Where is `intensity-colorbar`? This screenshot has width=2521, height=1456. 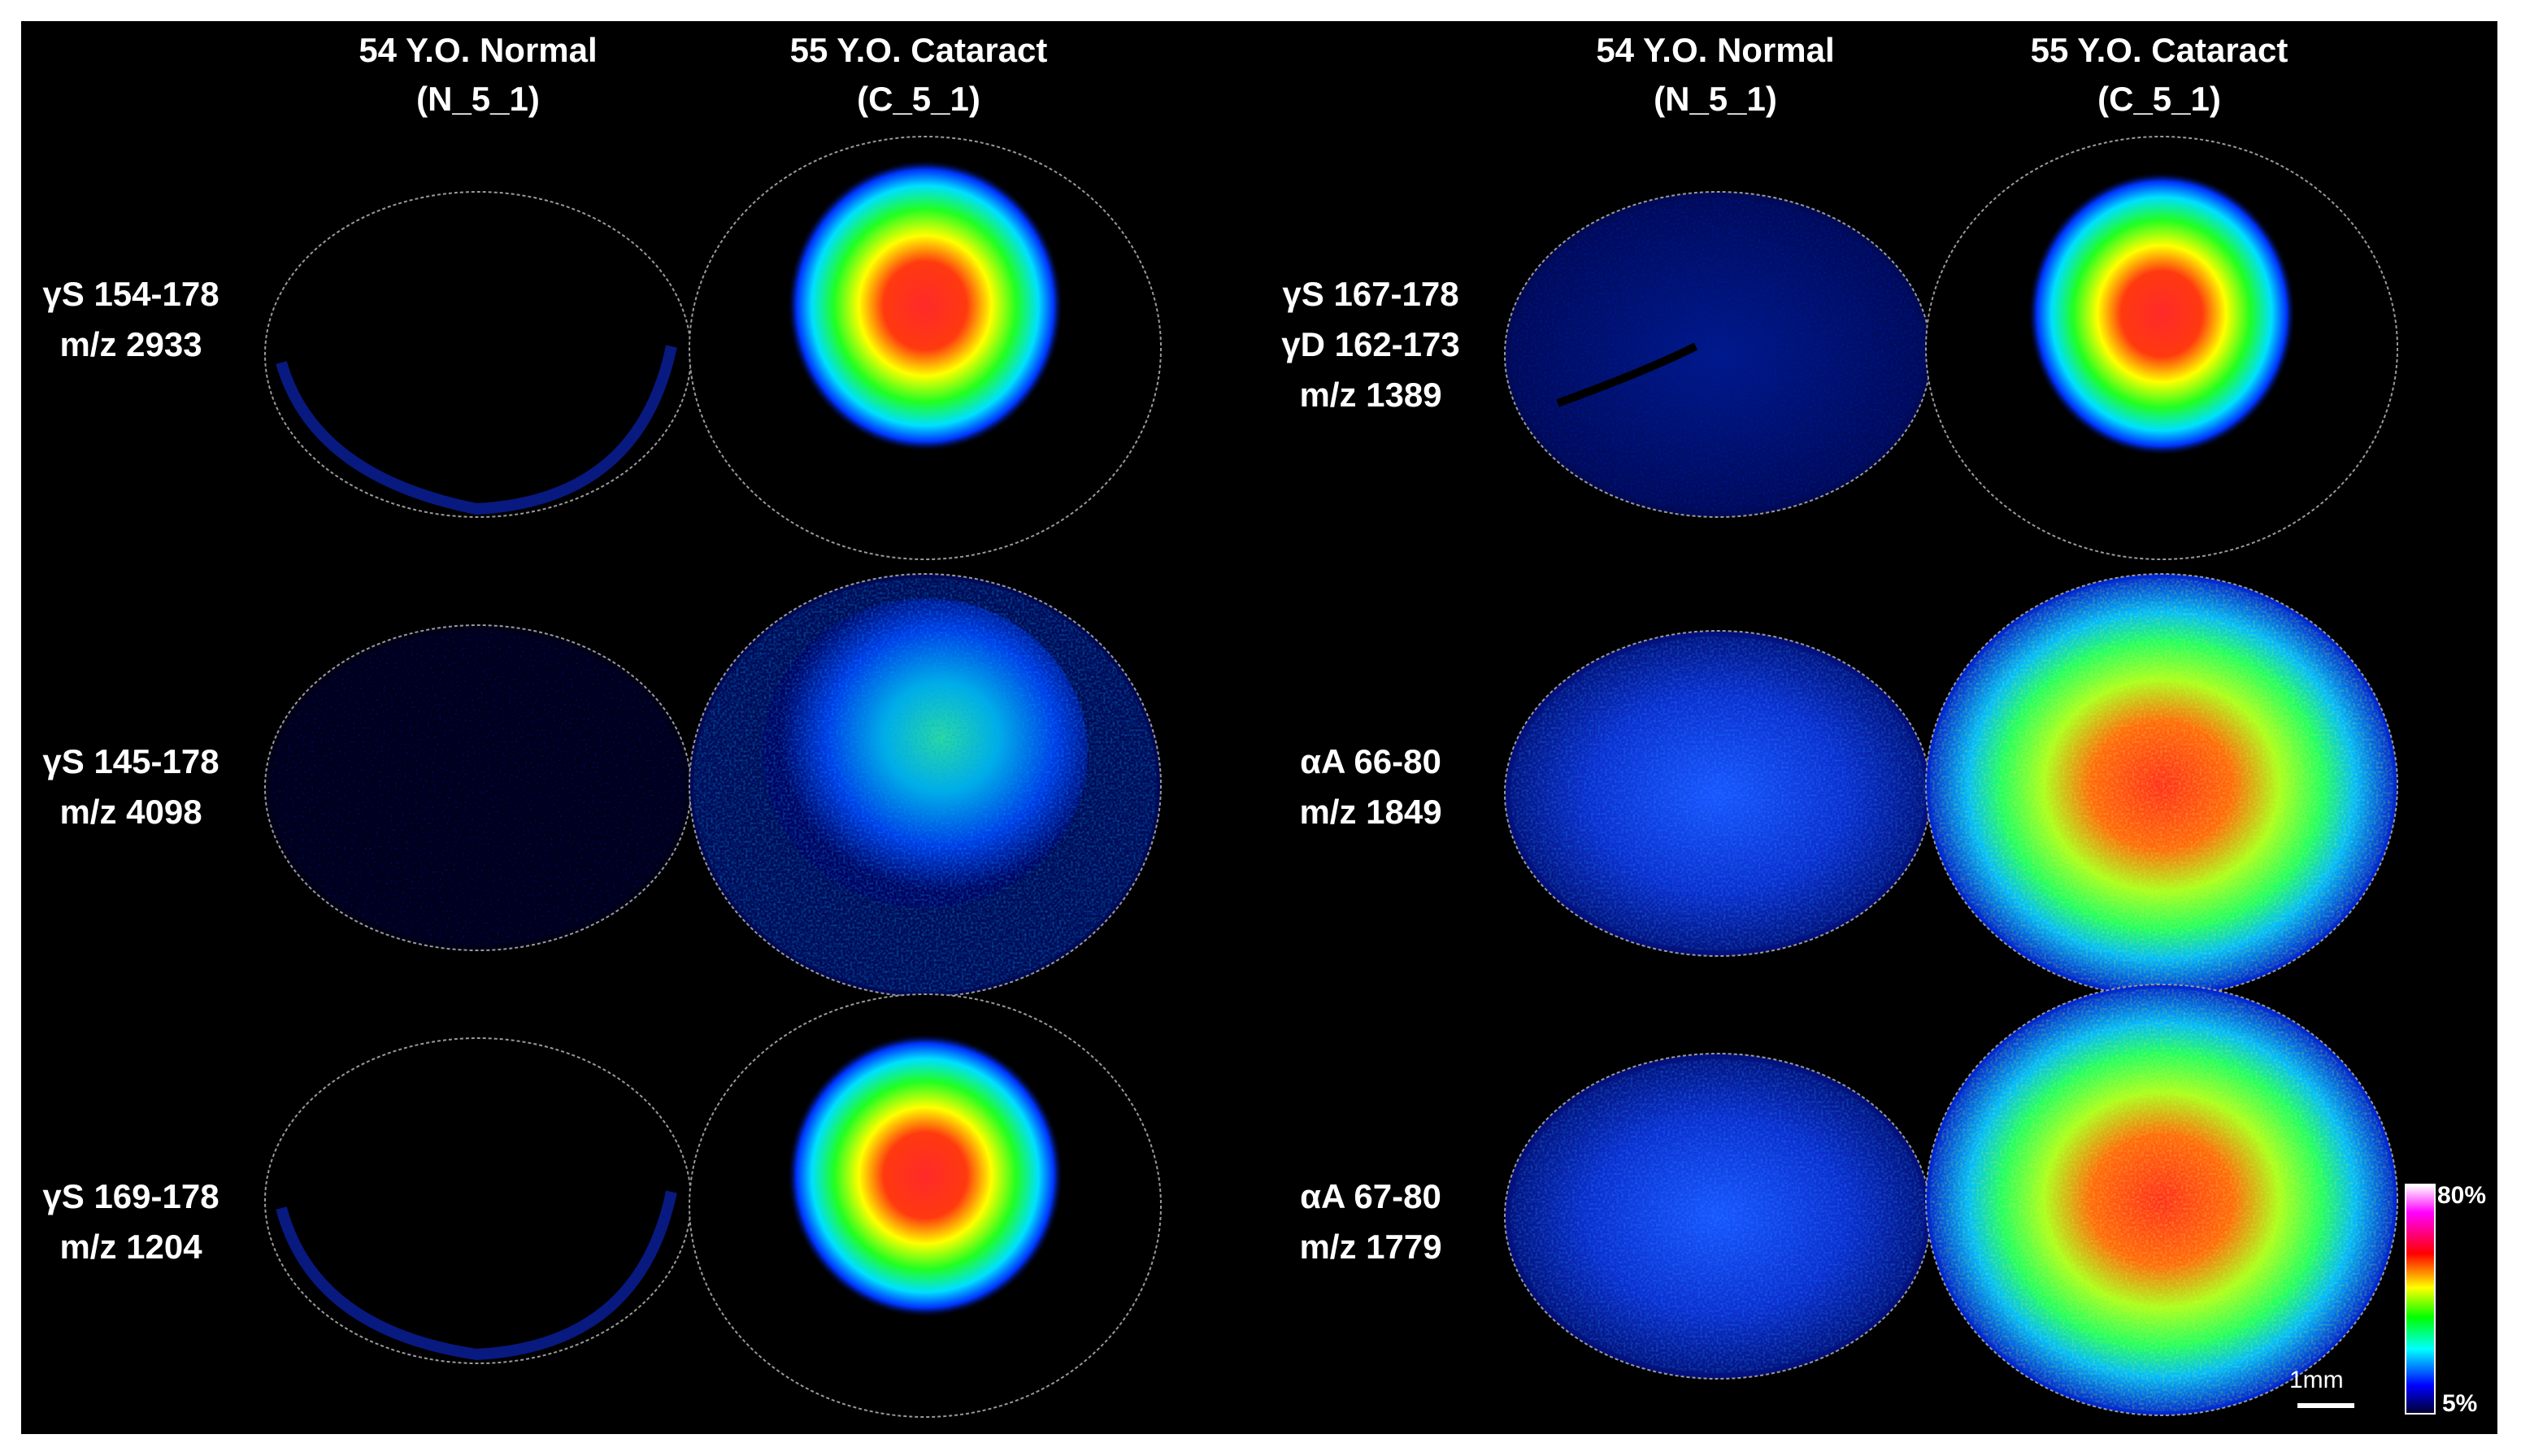 intensity-colorbar is located at coordinates (2420, 1300).